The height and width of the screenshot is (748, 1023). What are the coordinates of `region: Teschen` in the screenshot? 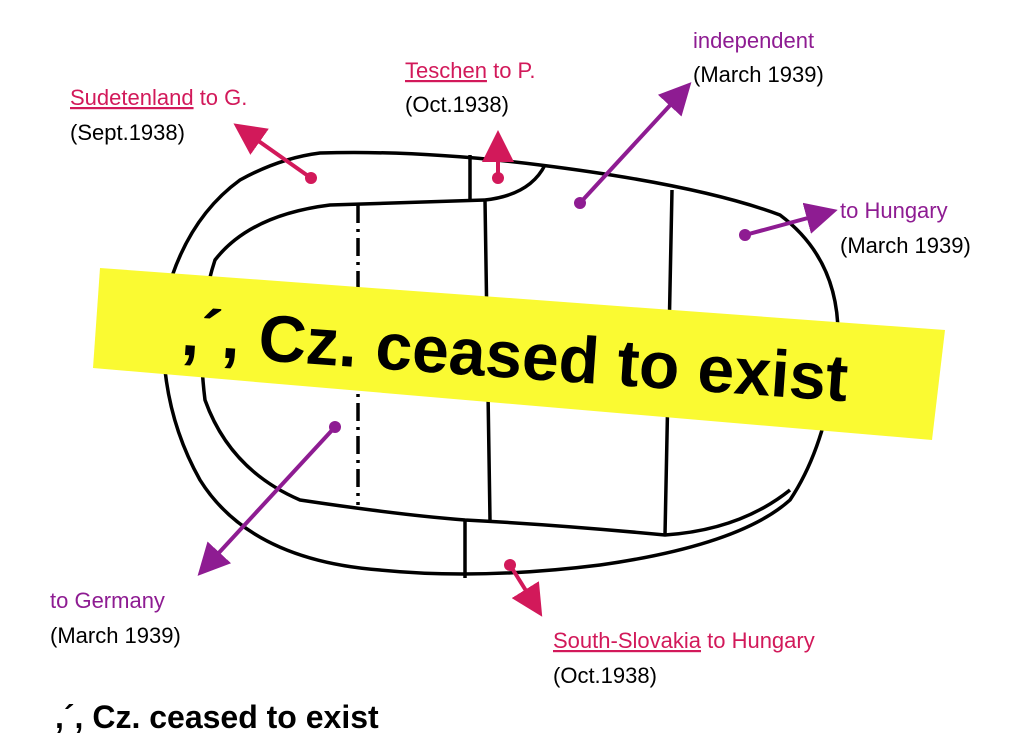 It's located at (446, 70).